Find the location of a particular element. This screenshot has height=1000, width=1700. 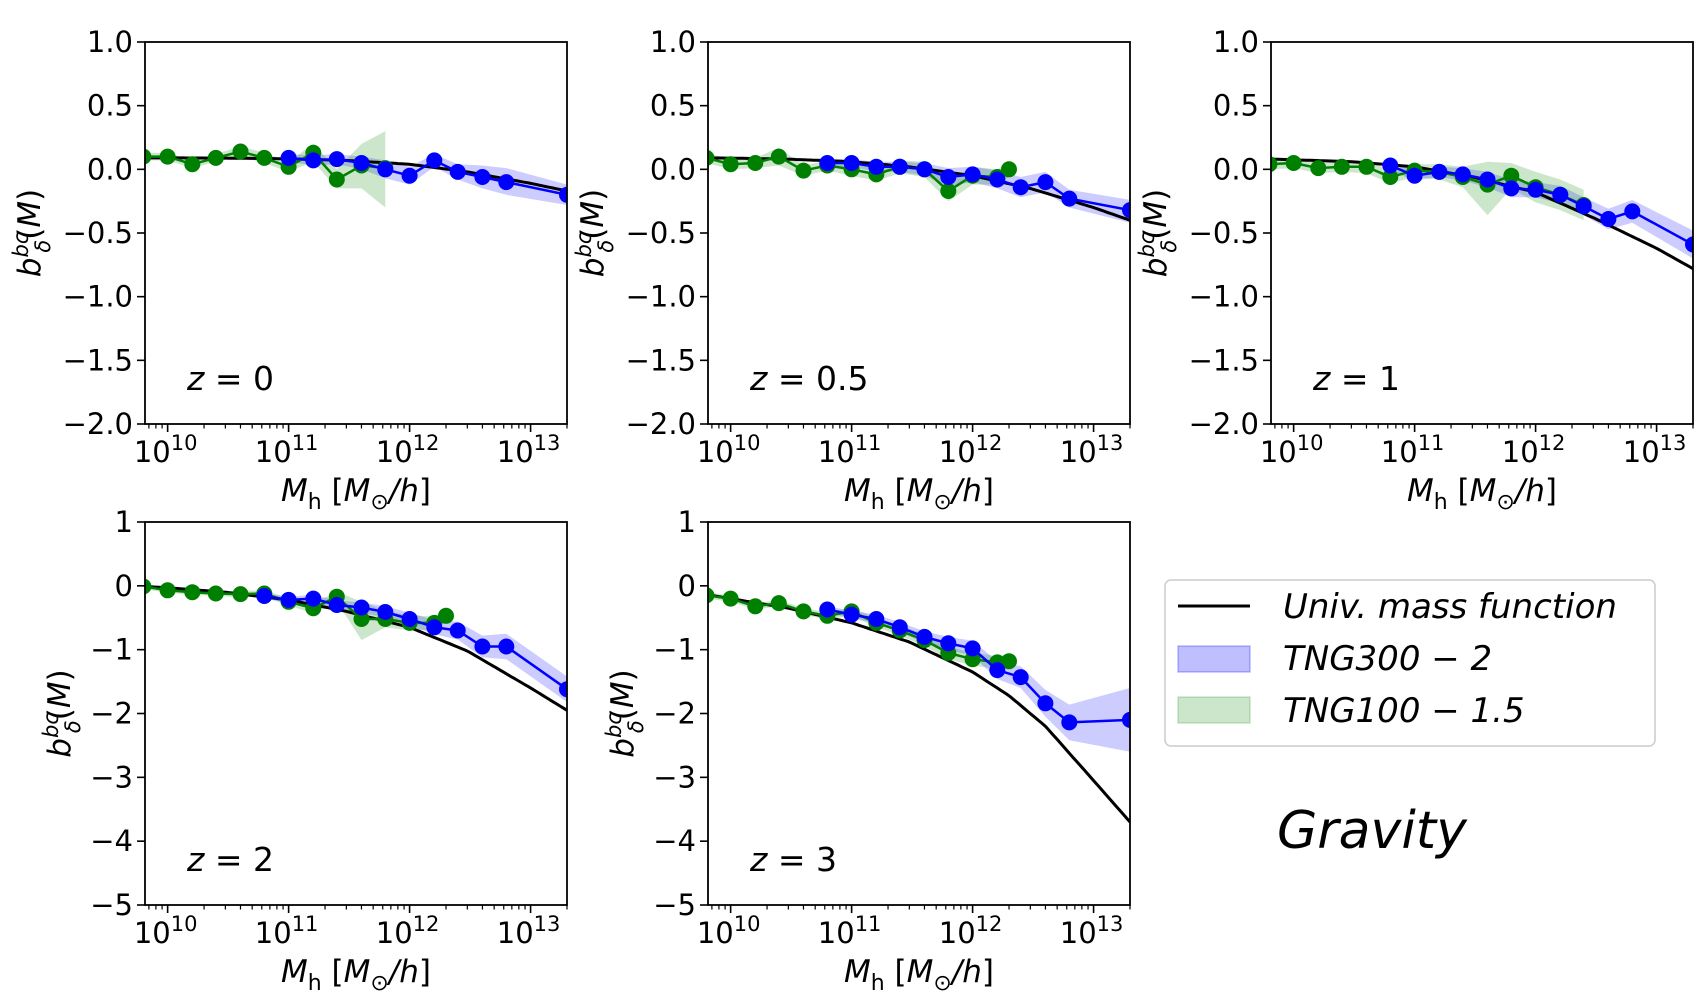

legend-frame is located at coordinates (1410, 663).